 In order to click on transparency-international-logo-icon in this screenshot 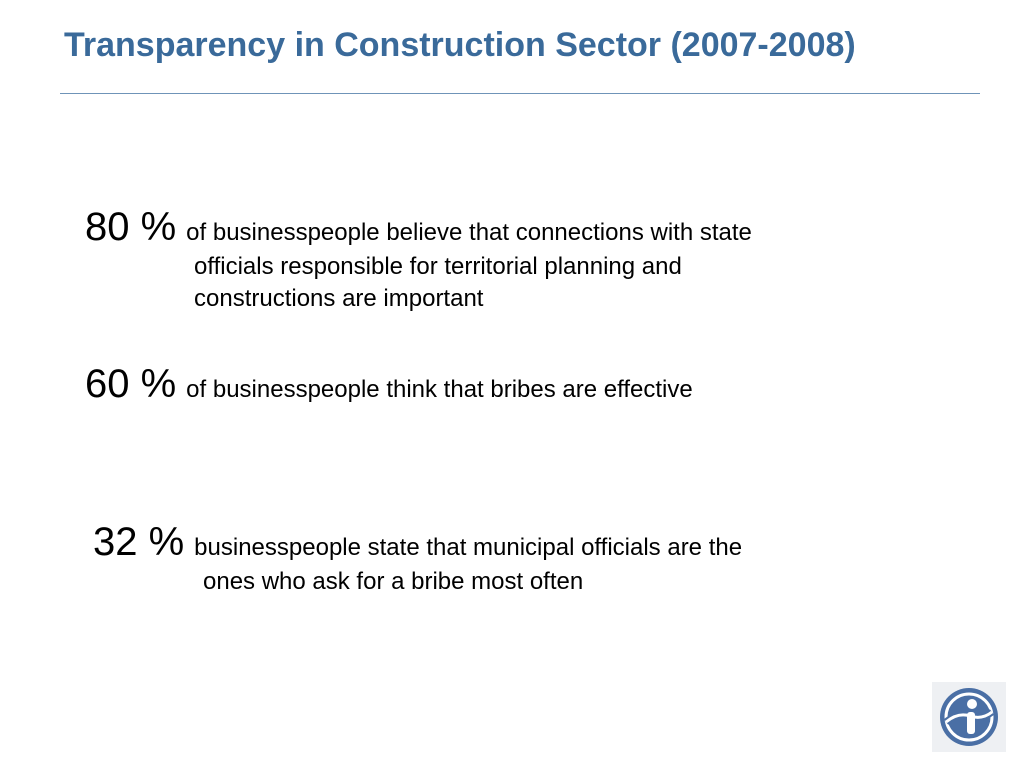, I will do `click(969, 717)`.